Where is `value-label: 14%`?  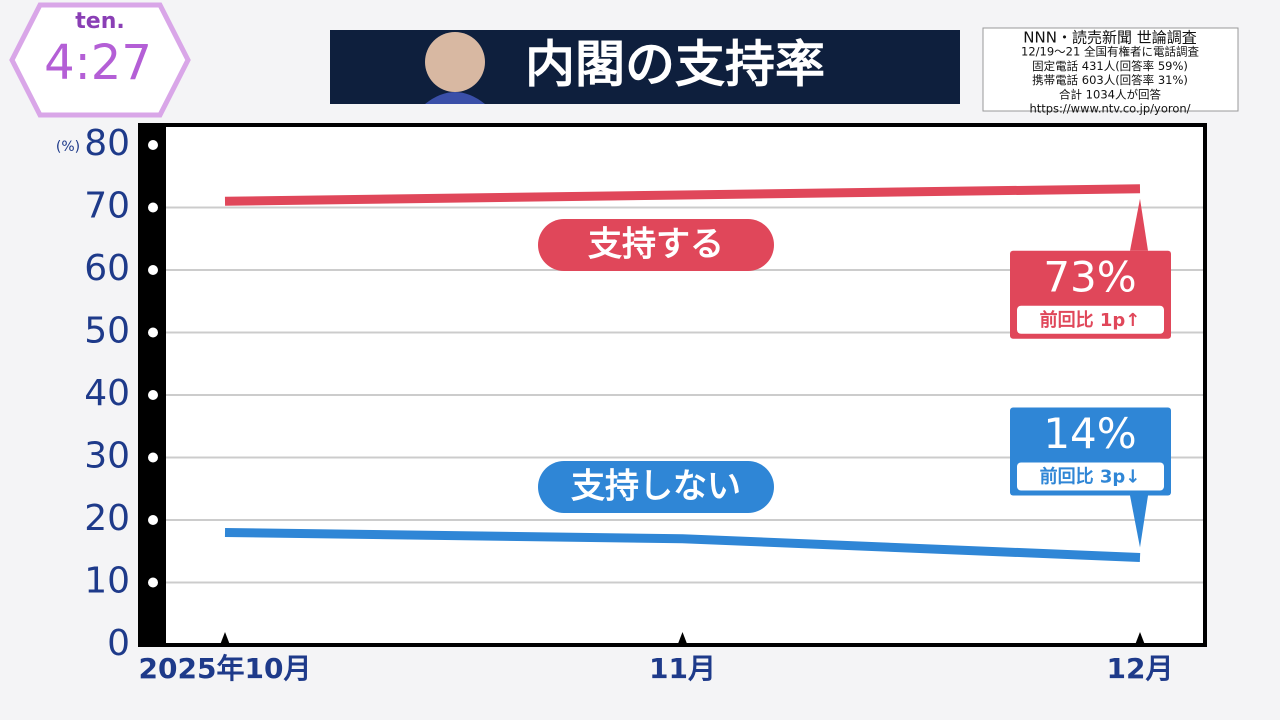 value-label: 14% is located at coordinates (1089, 433).